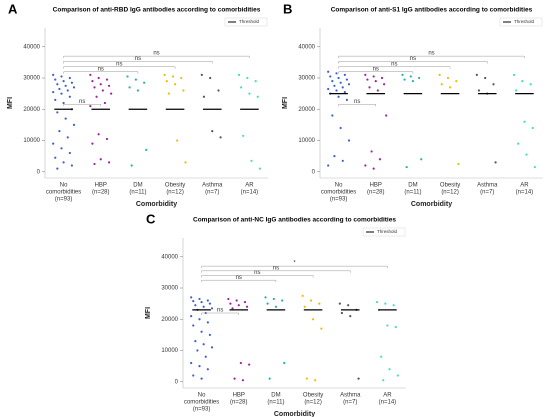 The image size is (550, 417). Describe the element at coordinates (275, 396) in the screenshot. I see `x-tick-label: DM` at that location.